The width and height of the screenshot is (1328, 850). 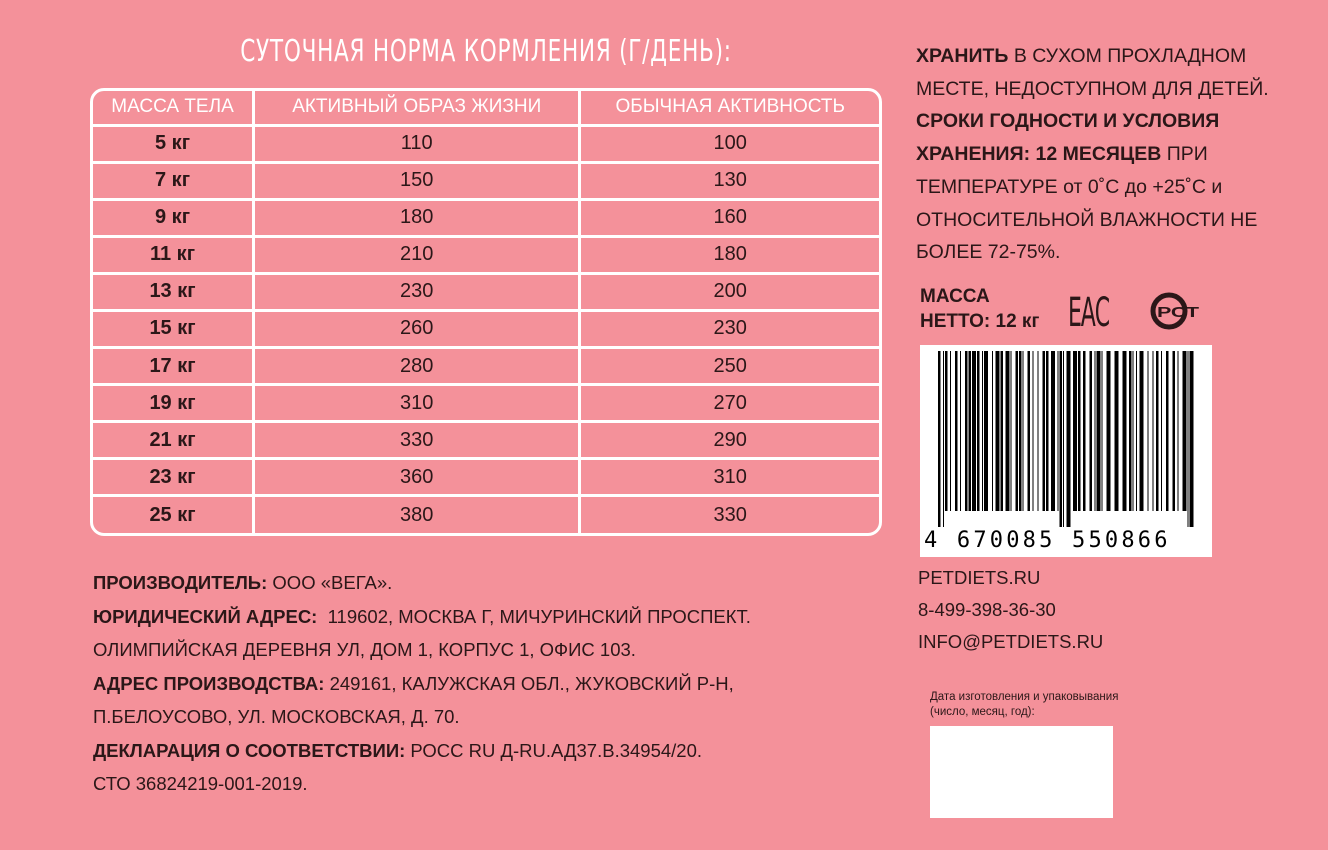 What do you see at coordinates (174, 217) in the screenshot?
I see `body-mass-cell: 9 кг` at bounding box center [174, 217].